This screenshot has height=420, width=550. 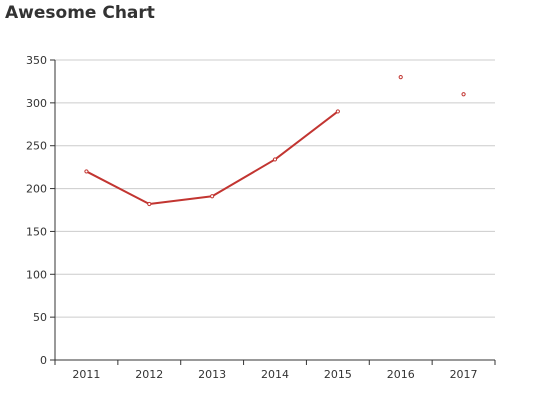 I want to click on x-tick-label: 2015, so click(x=338, y=374).